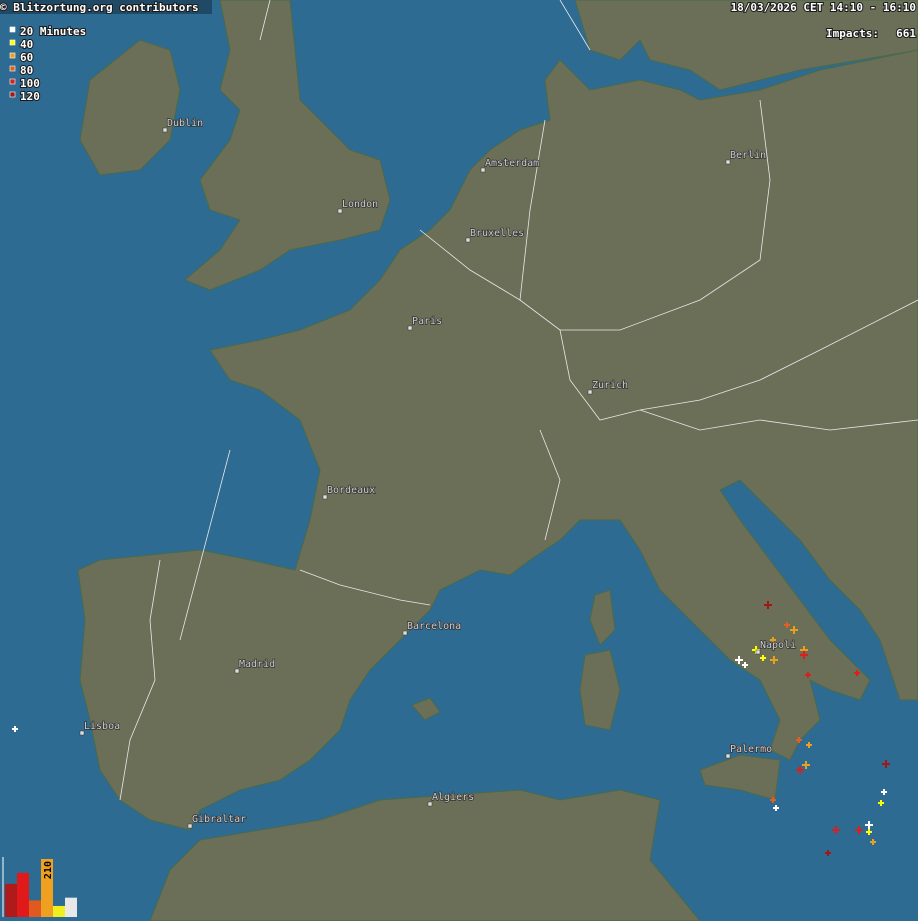 The width and height of the screenshot is (918, 921). What do you see at coordinates (26, 57) in the screenshot?
I see `legend-label: 60` at bounding box center [26, 57].